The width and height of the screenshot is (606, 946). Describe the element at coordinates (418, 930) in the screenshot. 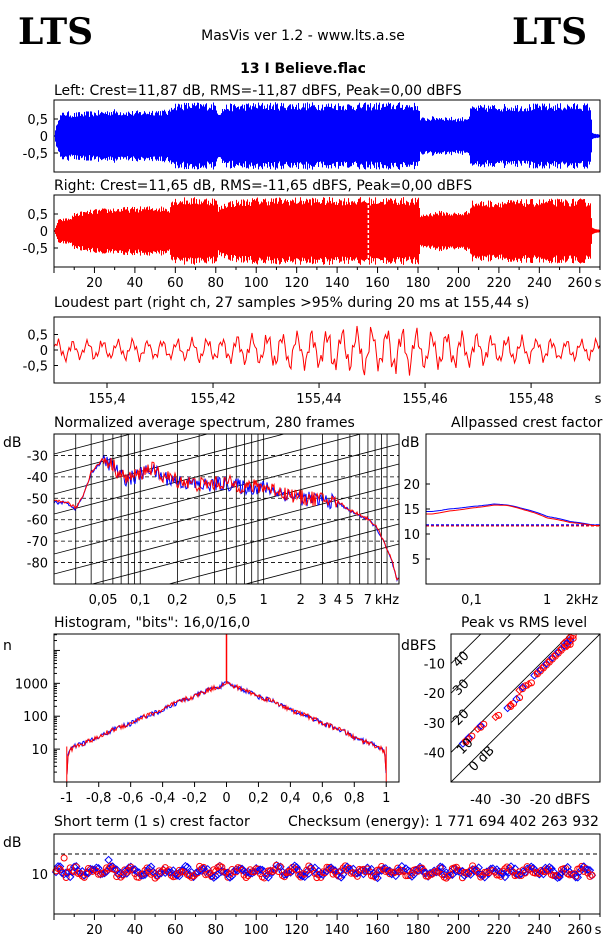

I see `xtick-label: 180` at that location.